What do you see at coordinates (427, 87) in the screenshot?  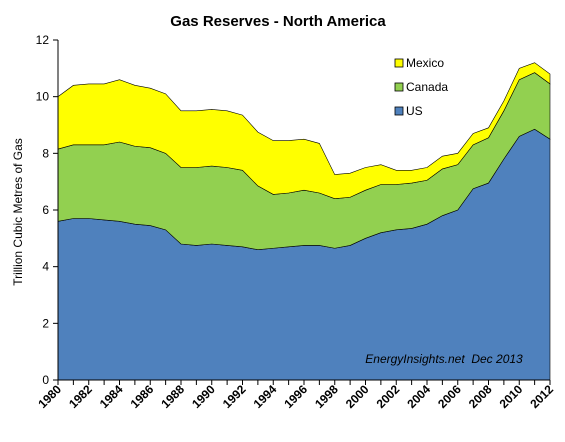 I see `legend-label-canada: Canada` at bounding box center [427, 87].